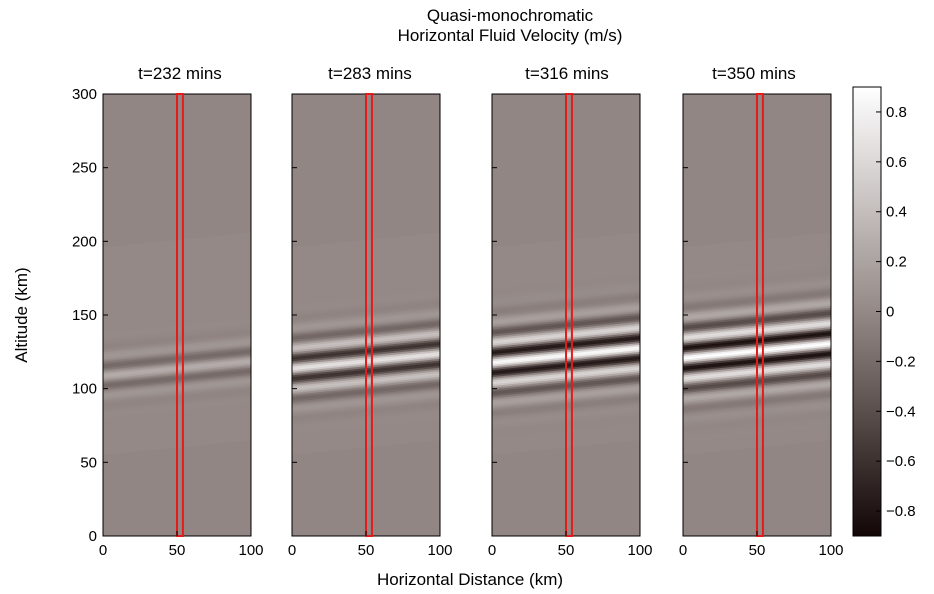 The height and width of the screenshot is (594, 934). Describe the element at coordinates (84, 168) in the screenshot. I see `y-tick-label: 250` at that location.